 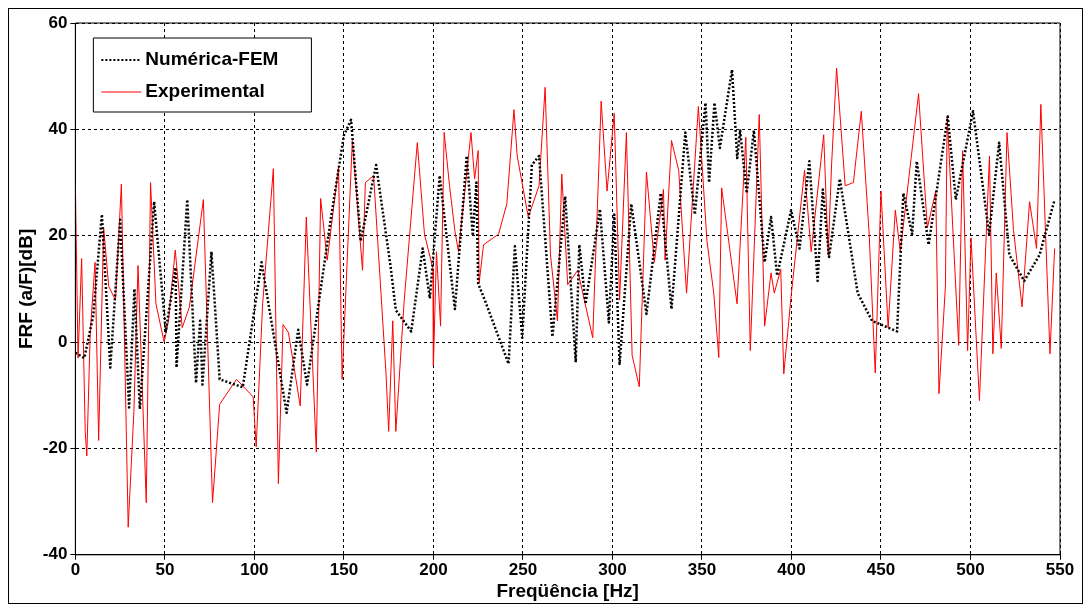 What do you see at coordinates (55, 554) in the screenshot?
I see `y-tick-label: -40` at bounding box center [55, 554].